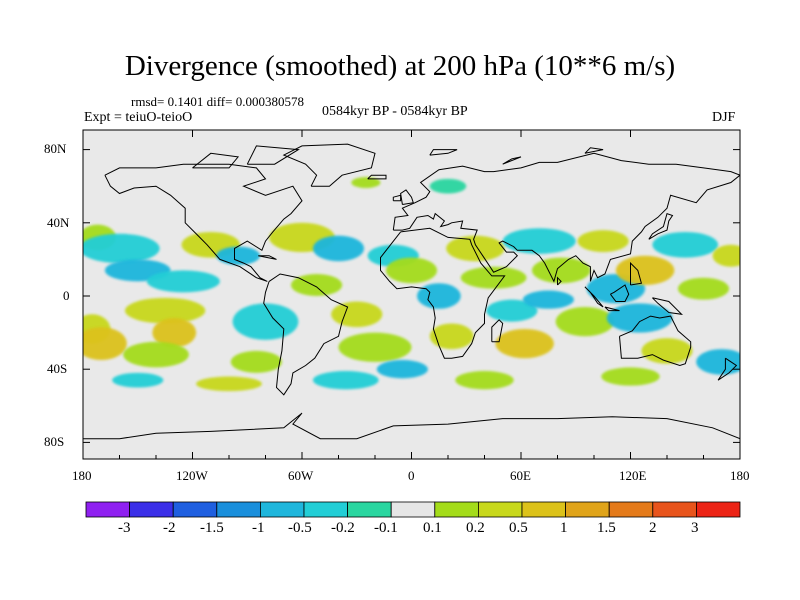  I want to click on colorbar-label: 0.5, so click(518, 528).